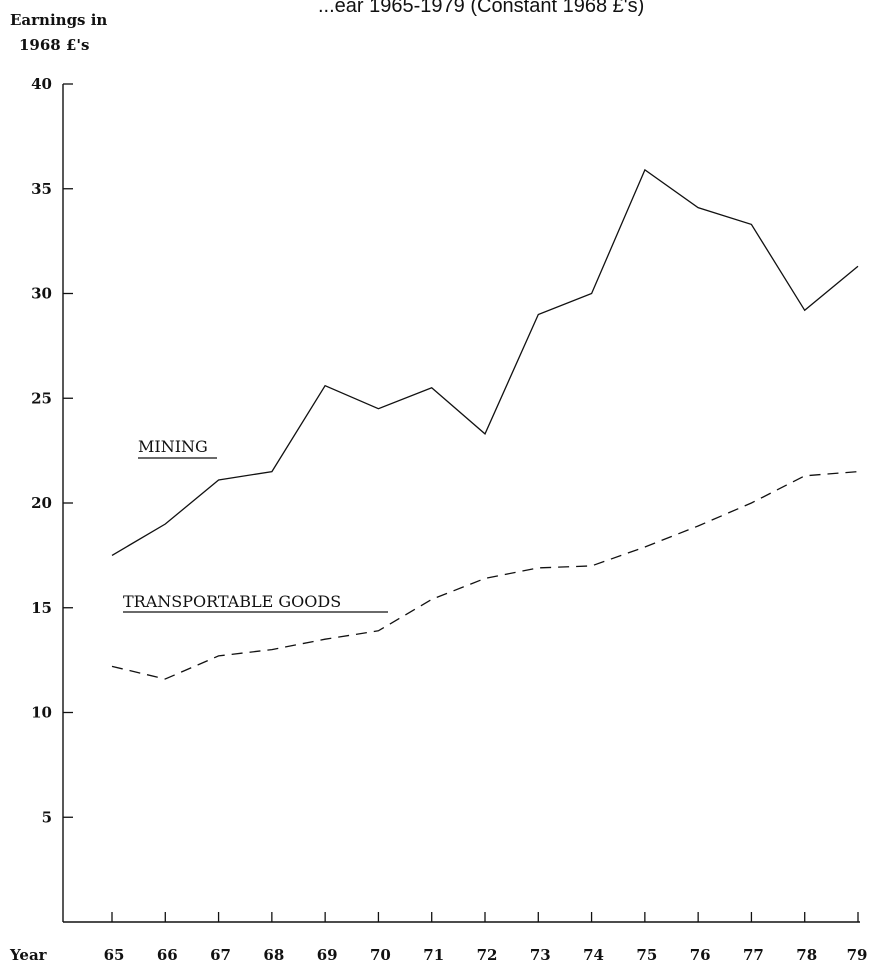 This screenshot has height=968, width=879. Describe the element at coordinates (54, 45) in the screenshot. I see `y-axis-title-line2: 1968 £'s` at that location.